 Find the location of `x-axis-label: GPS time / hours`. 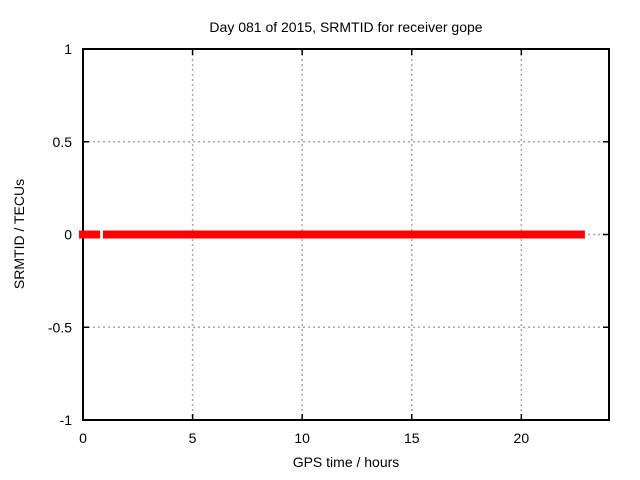

x-axis-label: GPS time / hours is located at coordinates (346, 462).